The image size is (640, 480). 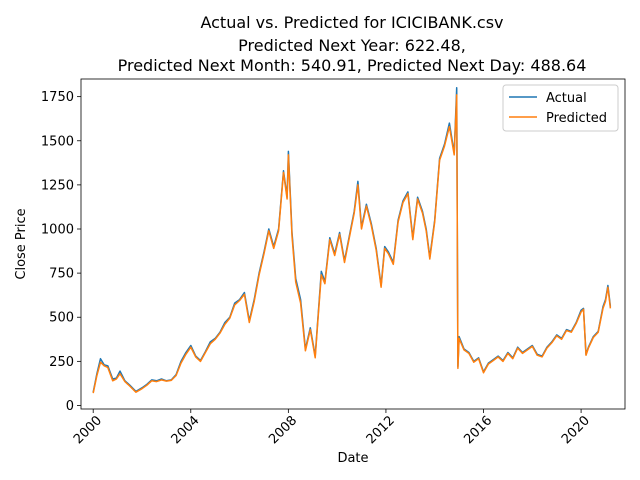 I want to click on y-tick-label: 1000, so click(x=57, y=230).